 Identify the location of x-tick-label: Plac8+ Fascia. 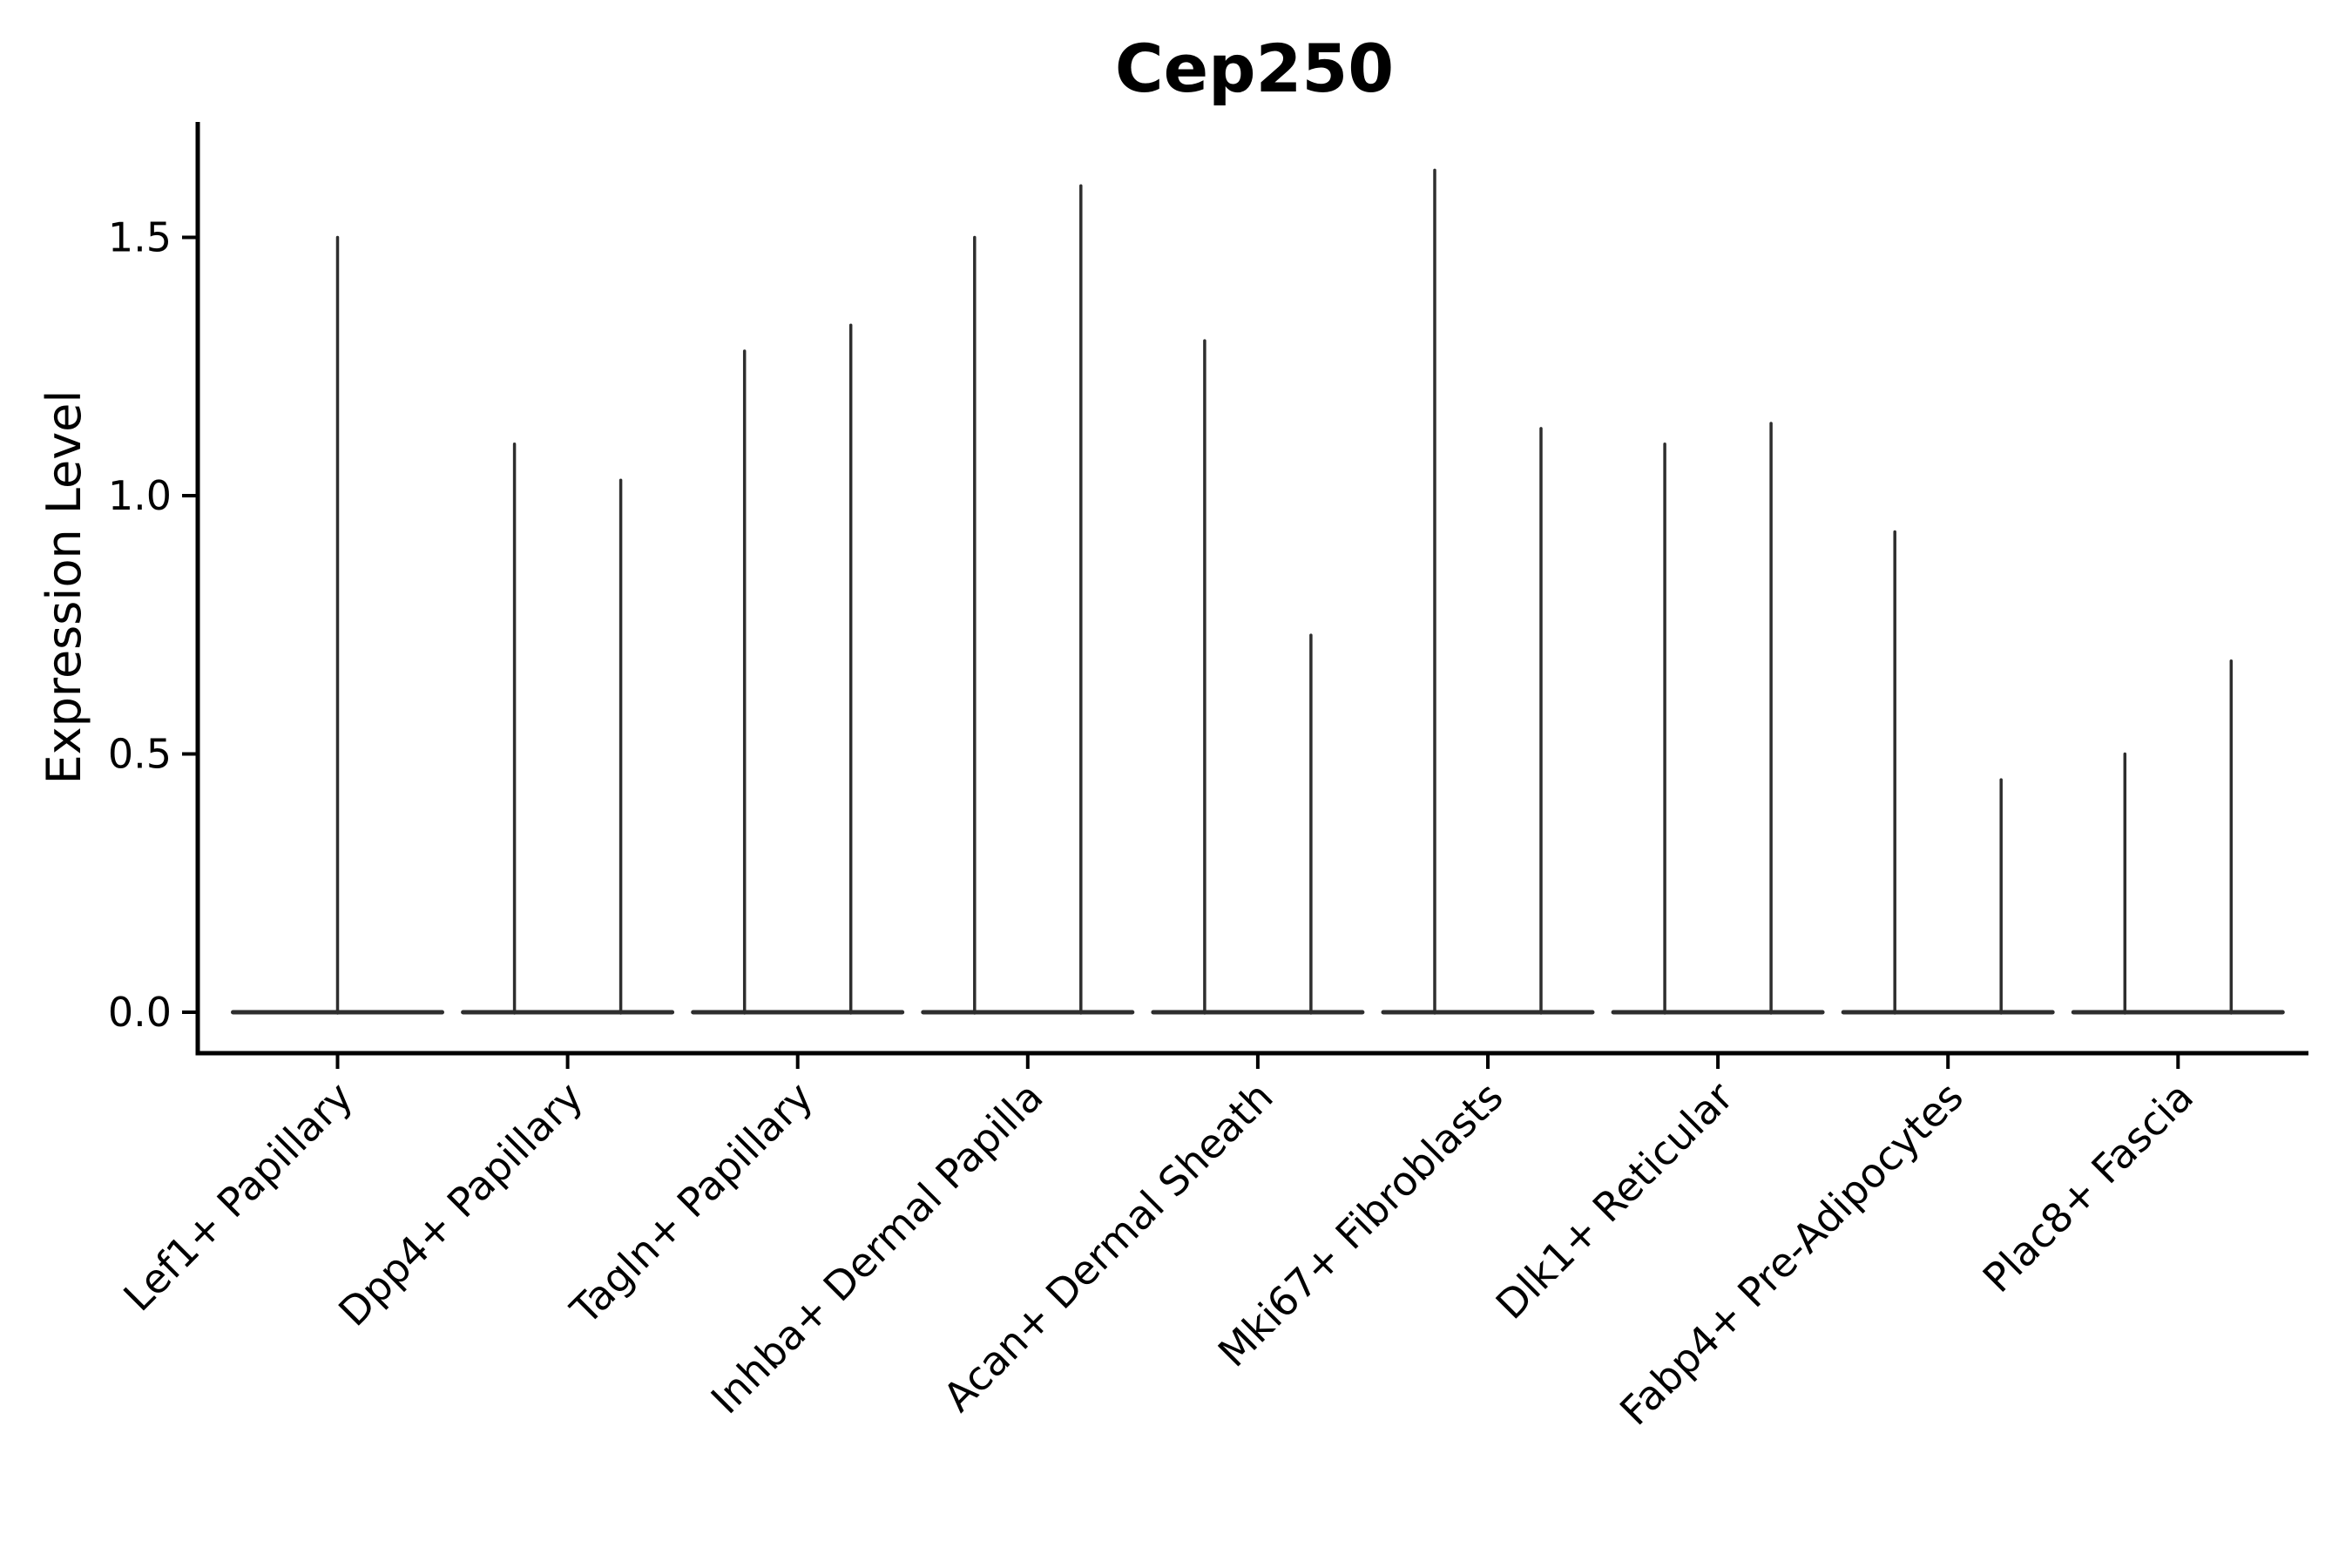
(2088, 1187).